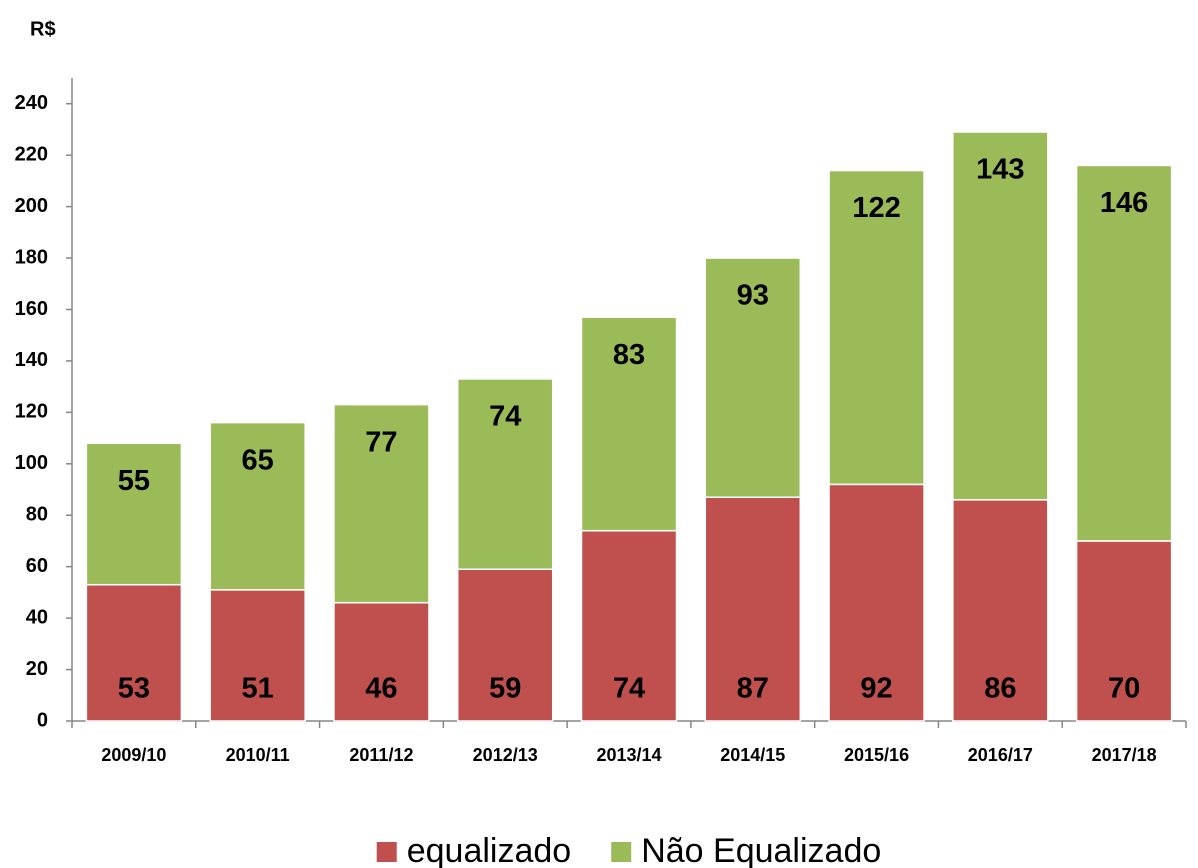 The height and width of the screenshot is (868, 1198). Describe the element at coordinates (489, 850) in the screenshot. I see `legend-label: equalizado` at that location.